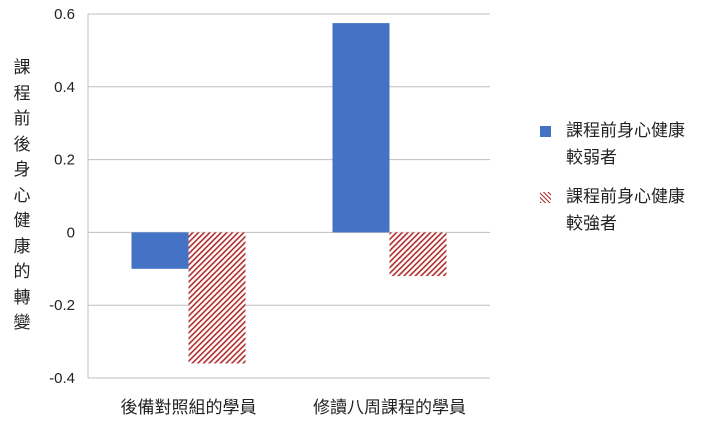 The height and width of the screenshot is (426, 702). What do you see at coordinates (389, 408) in the screenshot?
I see `x-tick-label: 修讀八周課程的學員` at bounding box center [389, 408].